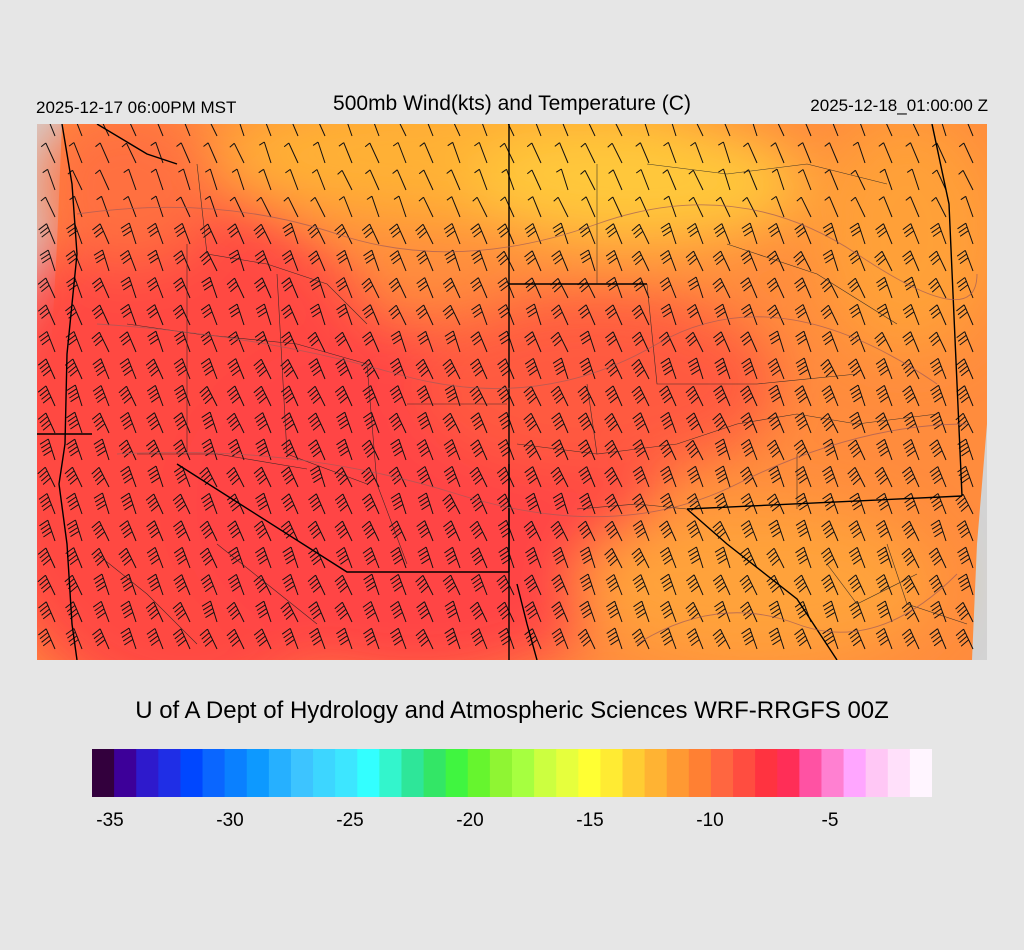  Describe the element at coordinates (110, 820) in the screenshot. I see `colorbar-tick-label: -35` at that location.